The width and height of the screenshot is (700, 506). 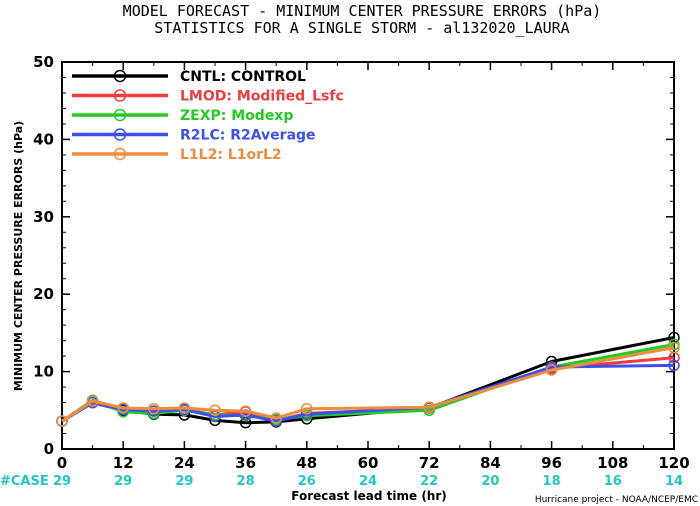 I want to click on x-tick-label: 108, so click(x=612, y=463).